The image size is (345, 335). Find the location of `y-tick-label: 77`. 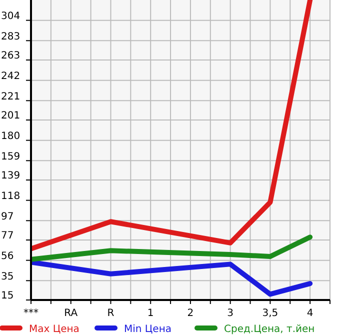

y-tick-label: 77 is located at coordinates (7, 236).